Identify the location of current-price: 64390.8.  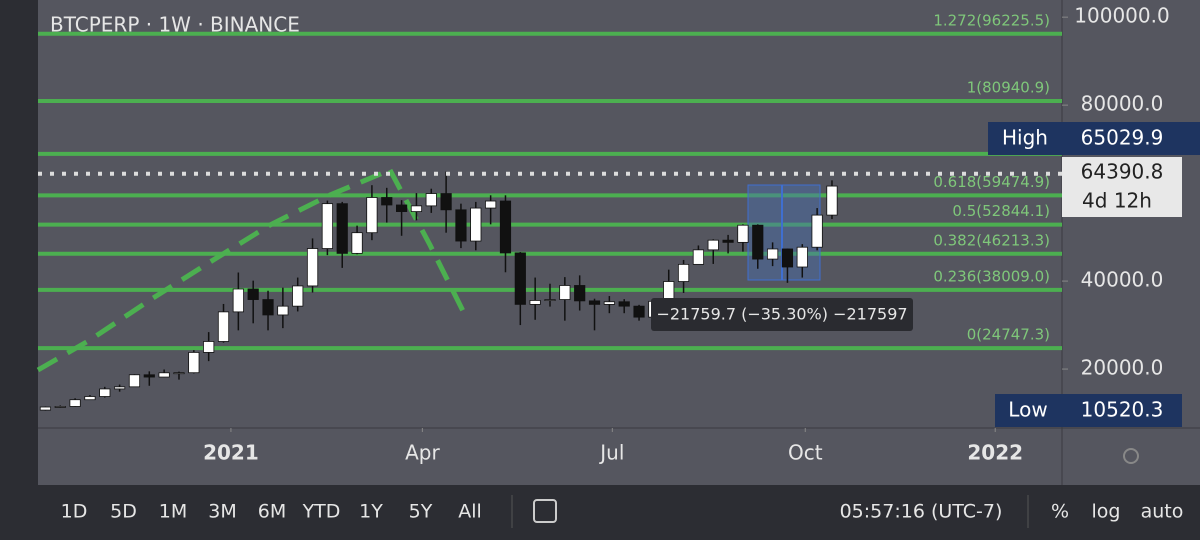
(1122, 172).